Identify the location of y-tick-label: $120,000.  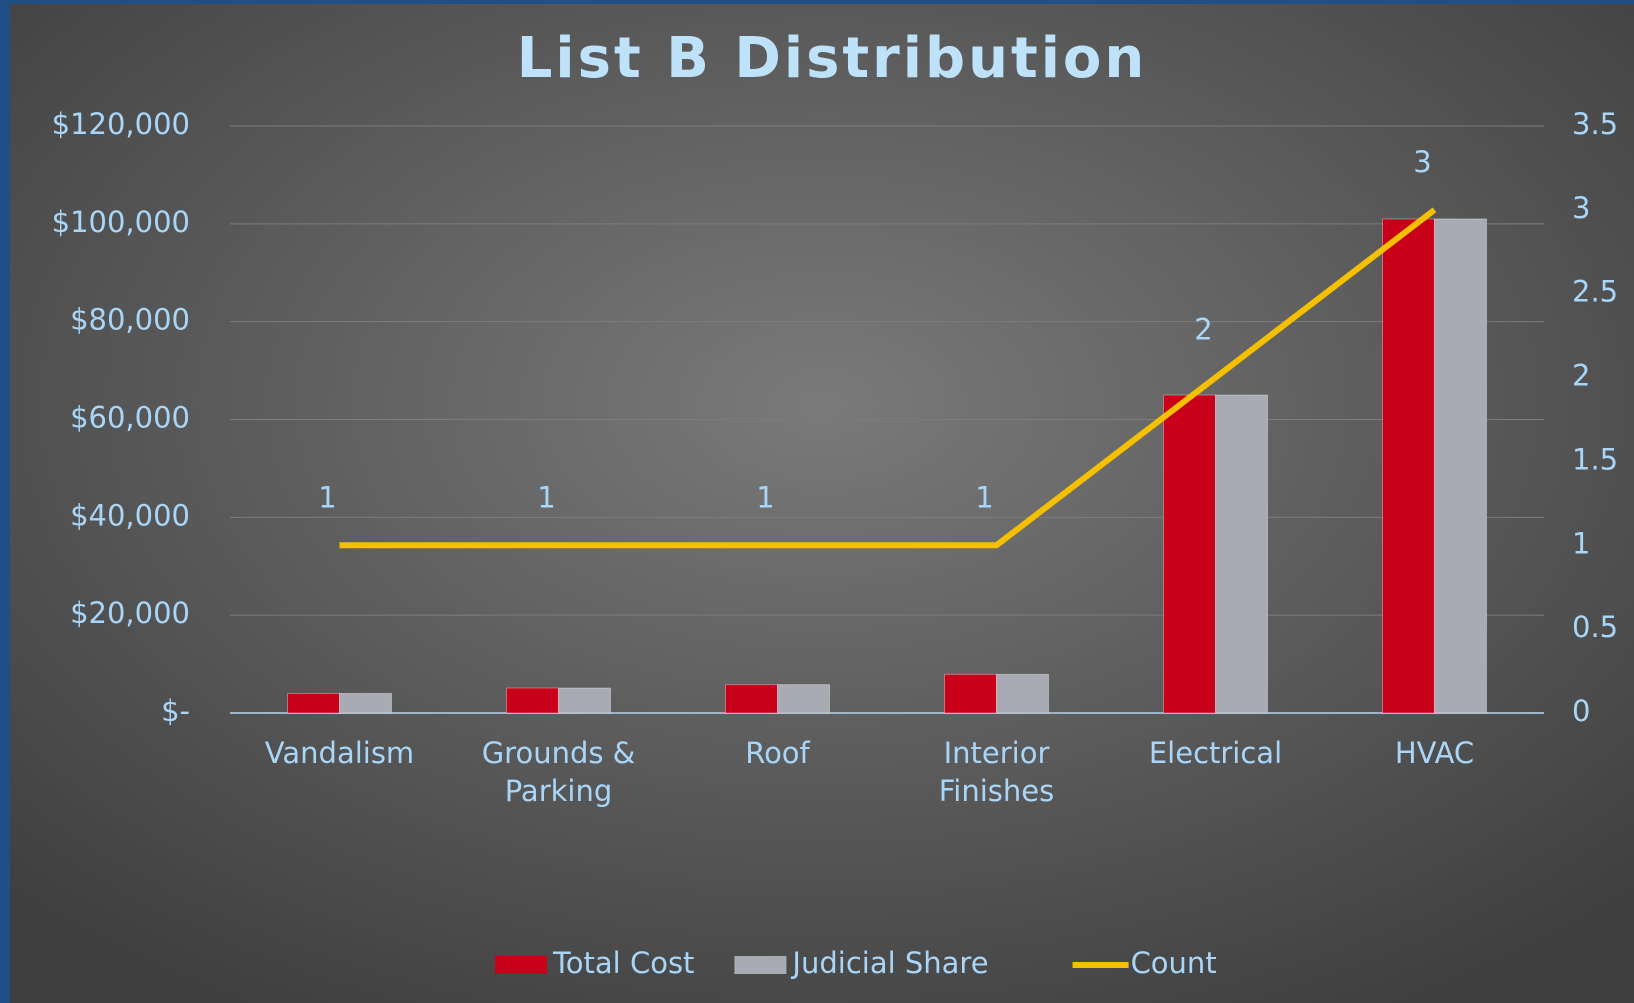
(121, 124).